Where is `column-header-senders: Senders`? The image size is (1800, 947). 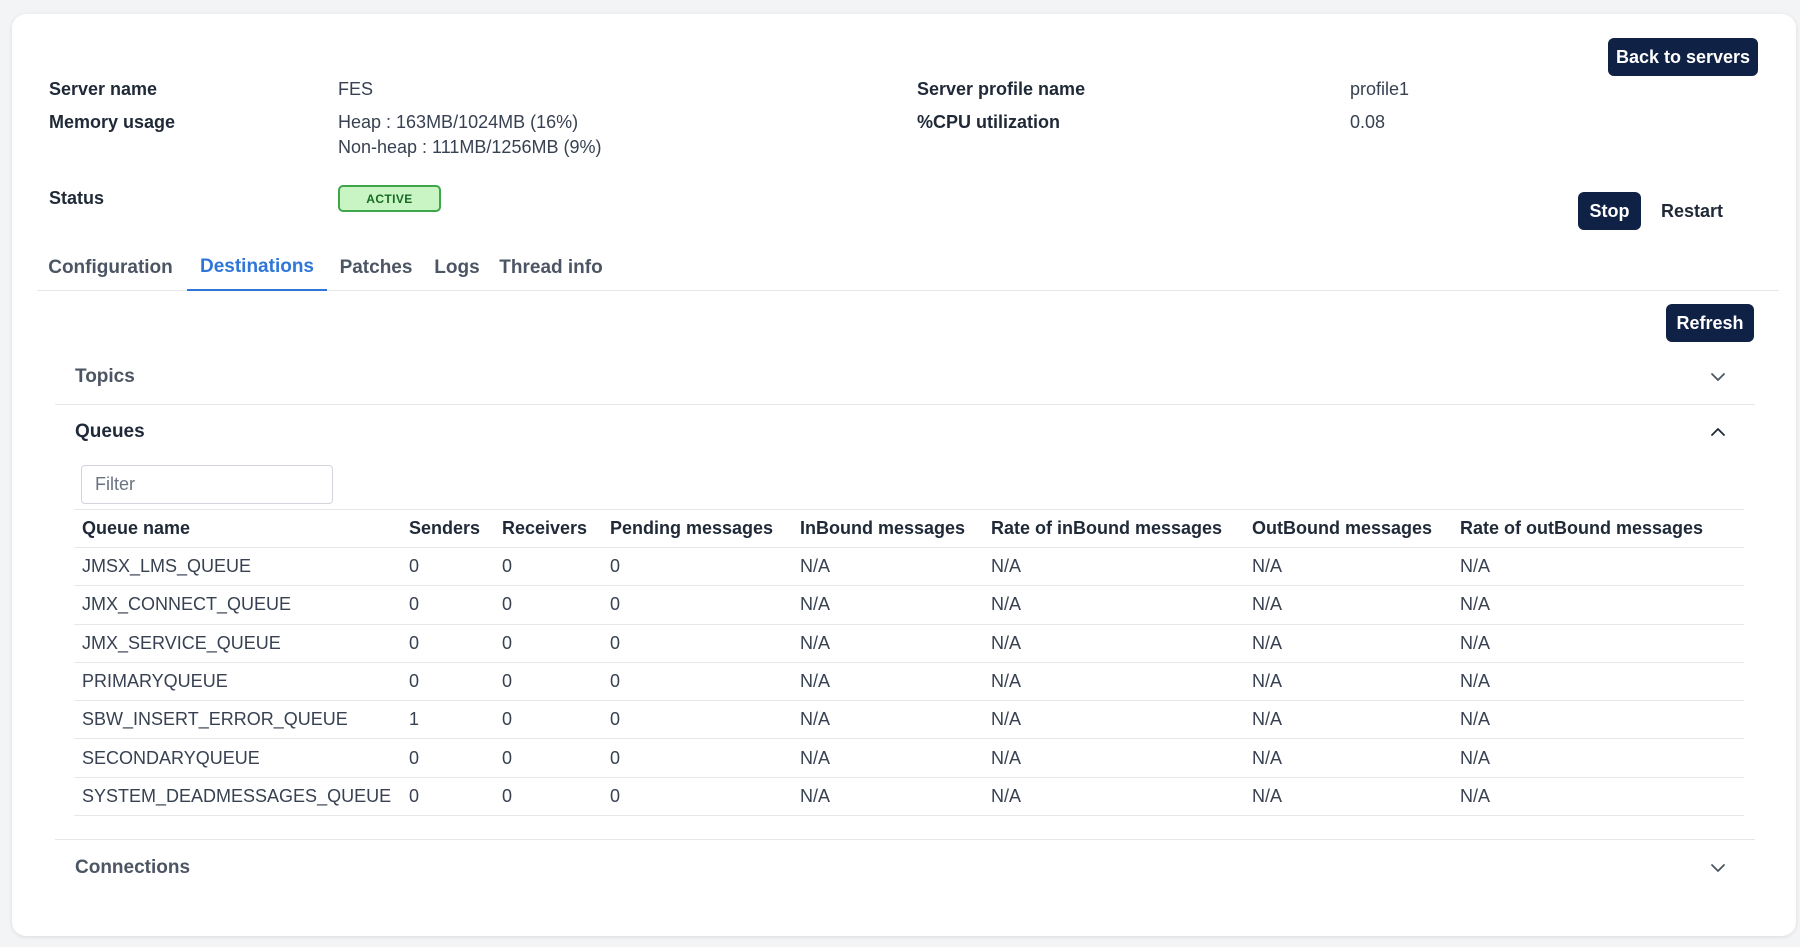
column-header-senders: Senders is located at coordinates (447, 528).